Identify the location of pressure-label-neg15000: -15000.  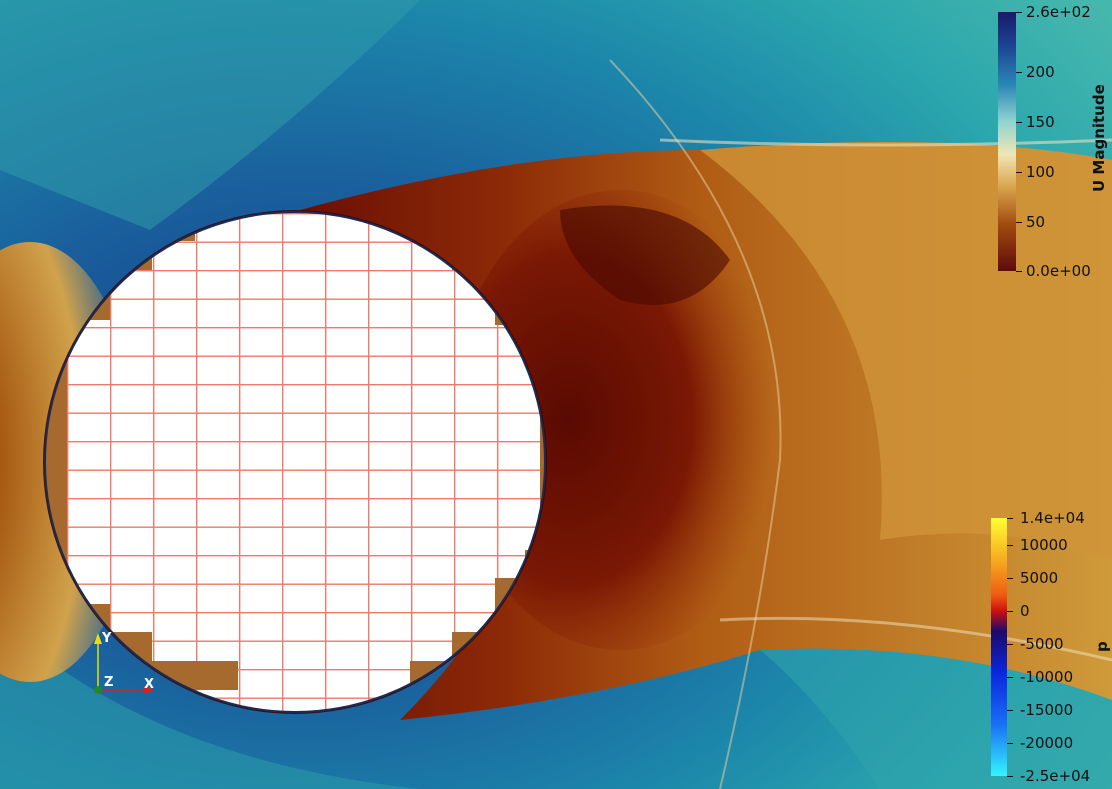
(1047, 710).